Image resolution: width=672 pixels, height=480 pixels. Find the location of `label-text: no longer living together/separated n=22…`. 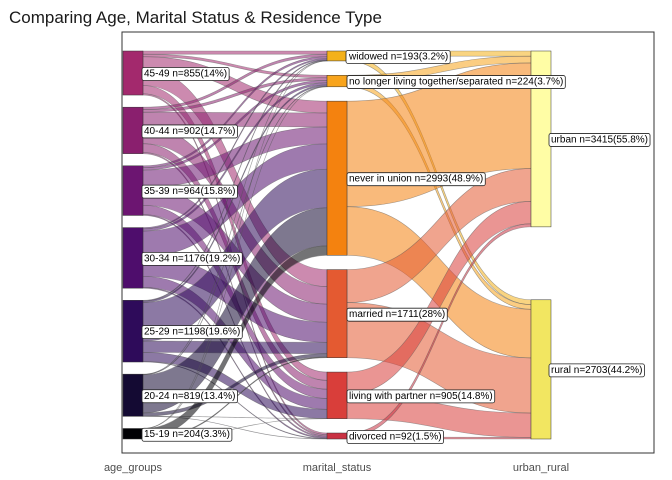

label-text: no longer living together/separated n=22… is located at coordinates (456, 82).